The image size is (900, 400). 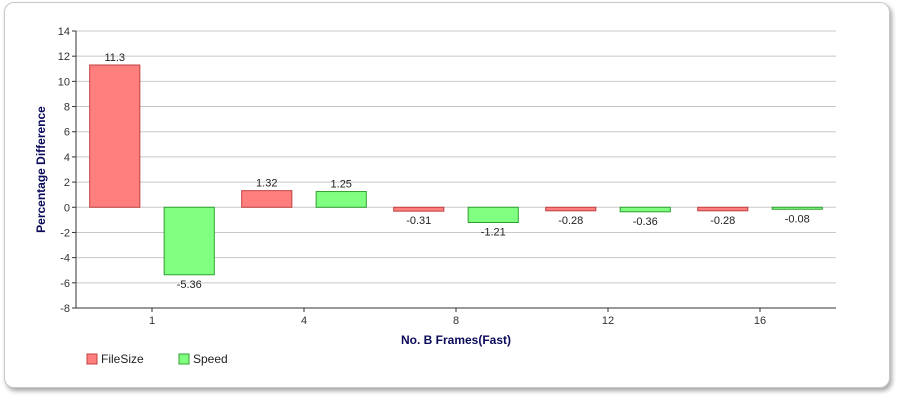 What do you see at coordinates (67, 208) in the screenshot?
I see `y-tick-label: 0` at bounding box center [67, 208].